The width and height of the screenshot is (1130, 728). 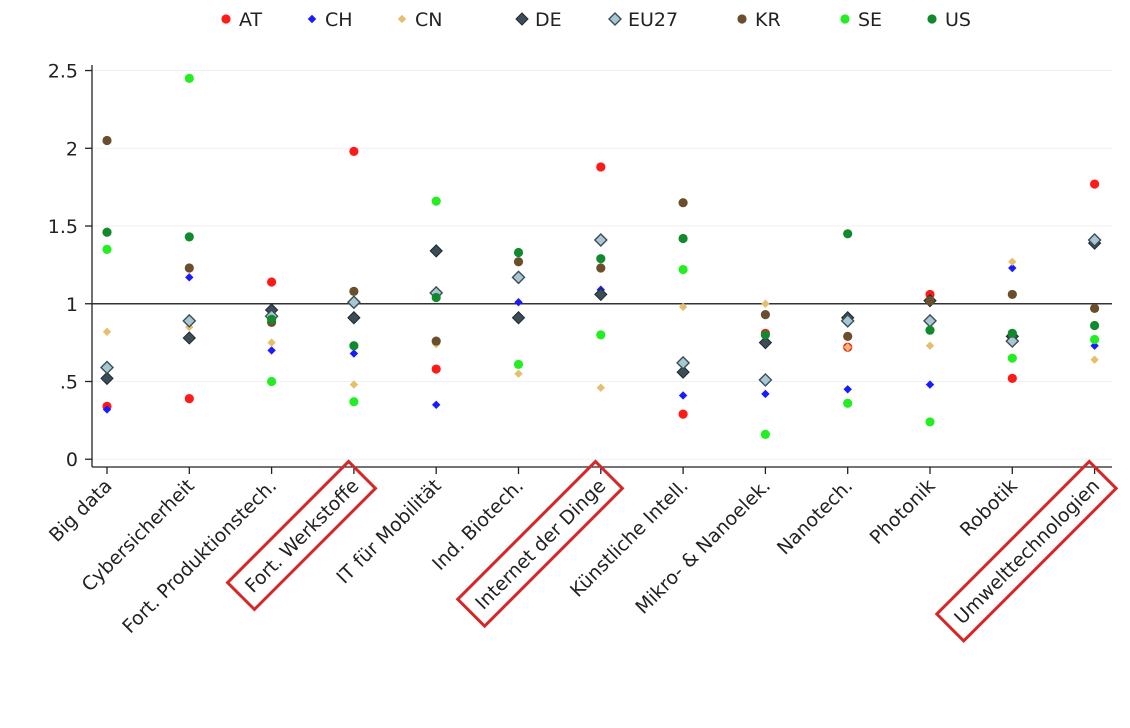 What do you see at coordinates (958, 20) in the screenshot?
I see `legend-label: US` at bounding box center [958, 20].